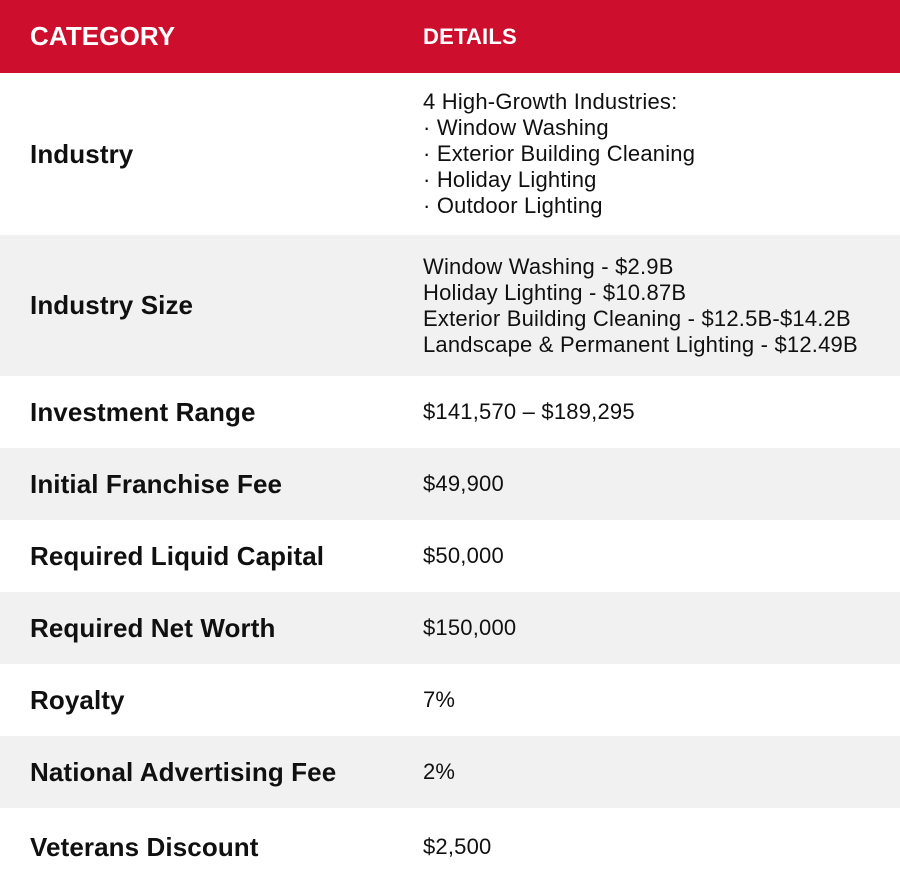 The image size is (900, 886). Describe the element at coordinates (555, 292) in the screenshot. I see `details-line: Holiday Lighting - $10.87B` at that location.